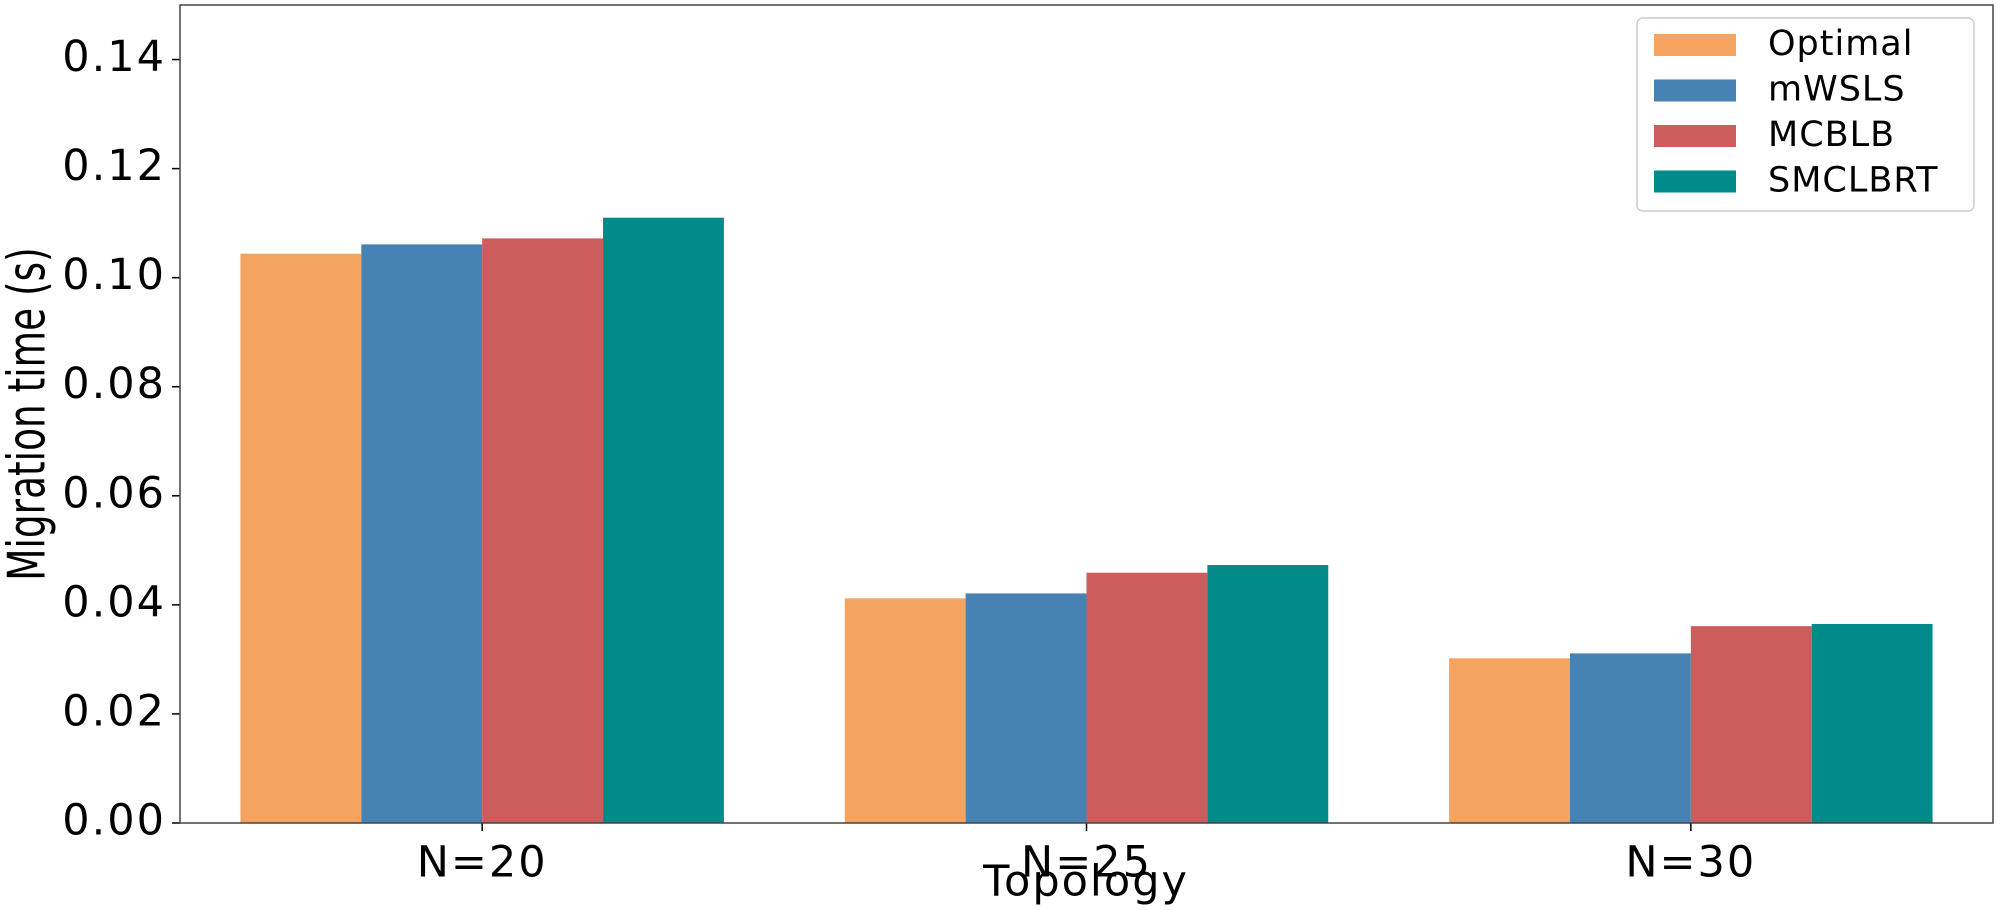 The image size is (2001, 910). I want to click on y-tick-label: 0.04, so click(114, 602).